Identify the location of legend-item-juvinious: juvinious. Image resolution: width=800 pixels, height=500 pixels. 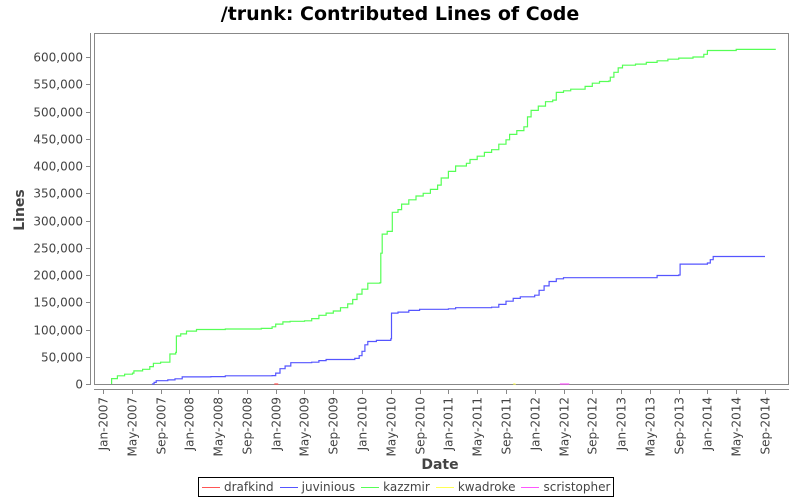
(317, 487).